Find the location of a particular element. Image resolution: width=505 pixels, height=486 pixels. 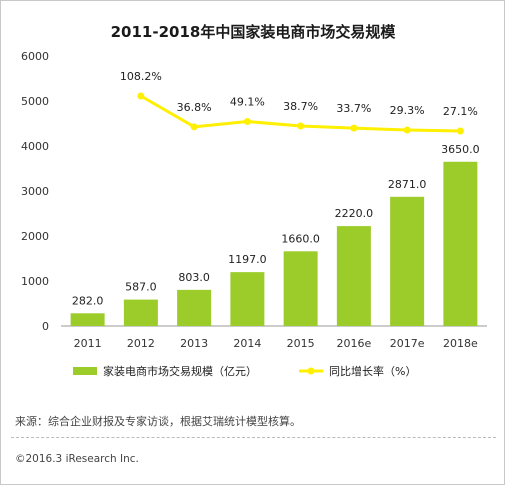

growth-line: 108.2% 36.8% 49.1% 38.7% 33.7% 29.3% 27.1% is located at coordinates (299, 102).